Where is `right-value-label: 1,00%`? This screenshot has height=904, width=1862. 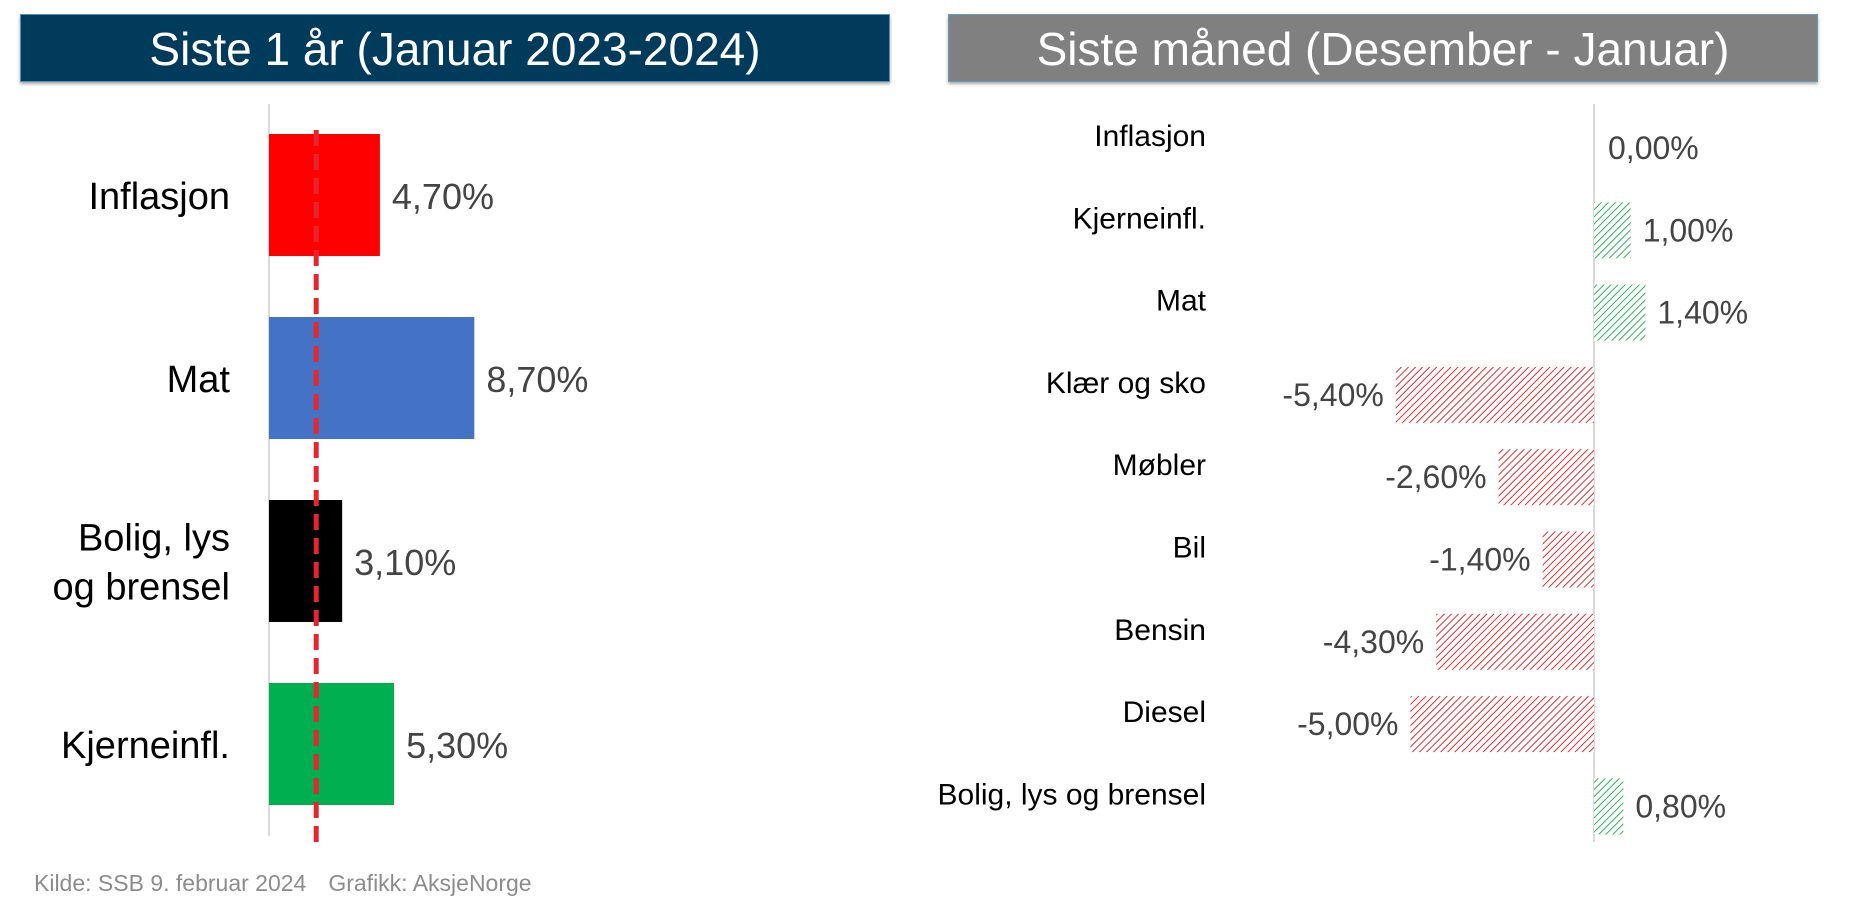
right-value-label: 1,00% is located at coordinates (1688, 230).